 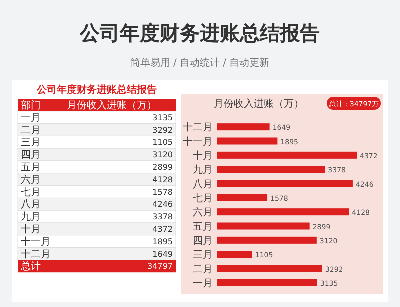 What do you see at coordinates (31, 192) in the screenshot?
I see `category-label: 七月` at bounding box center [31, 192].